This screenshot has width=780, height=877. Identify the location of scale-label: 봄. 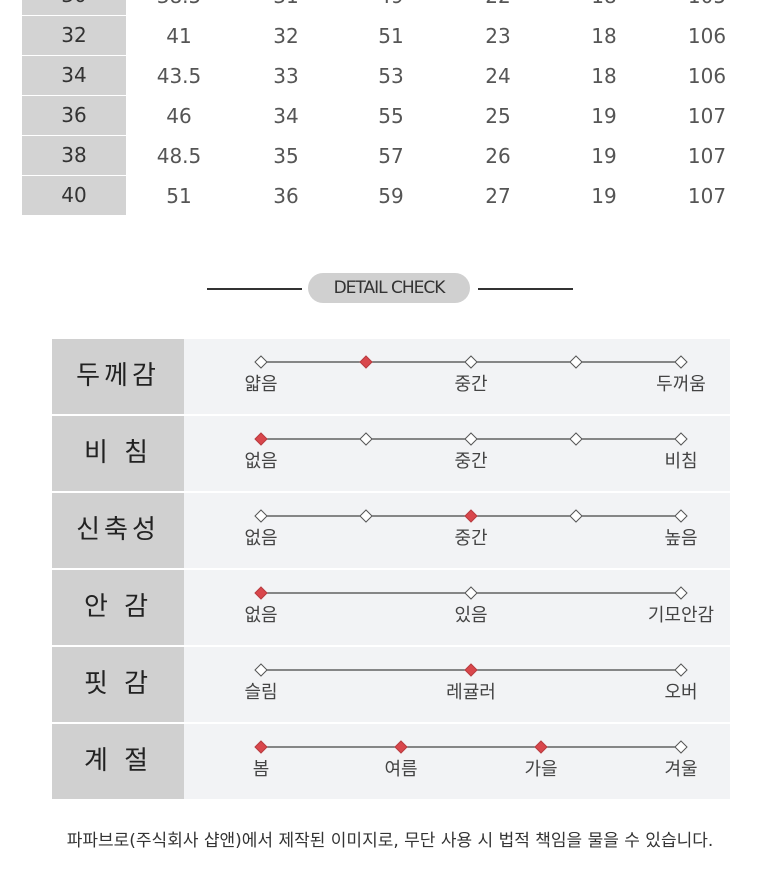
(261, 769).